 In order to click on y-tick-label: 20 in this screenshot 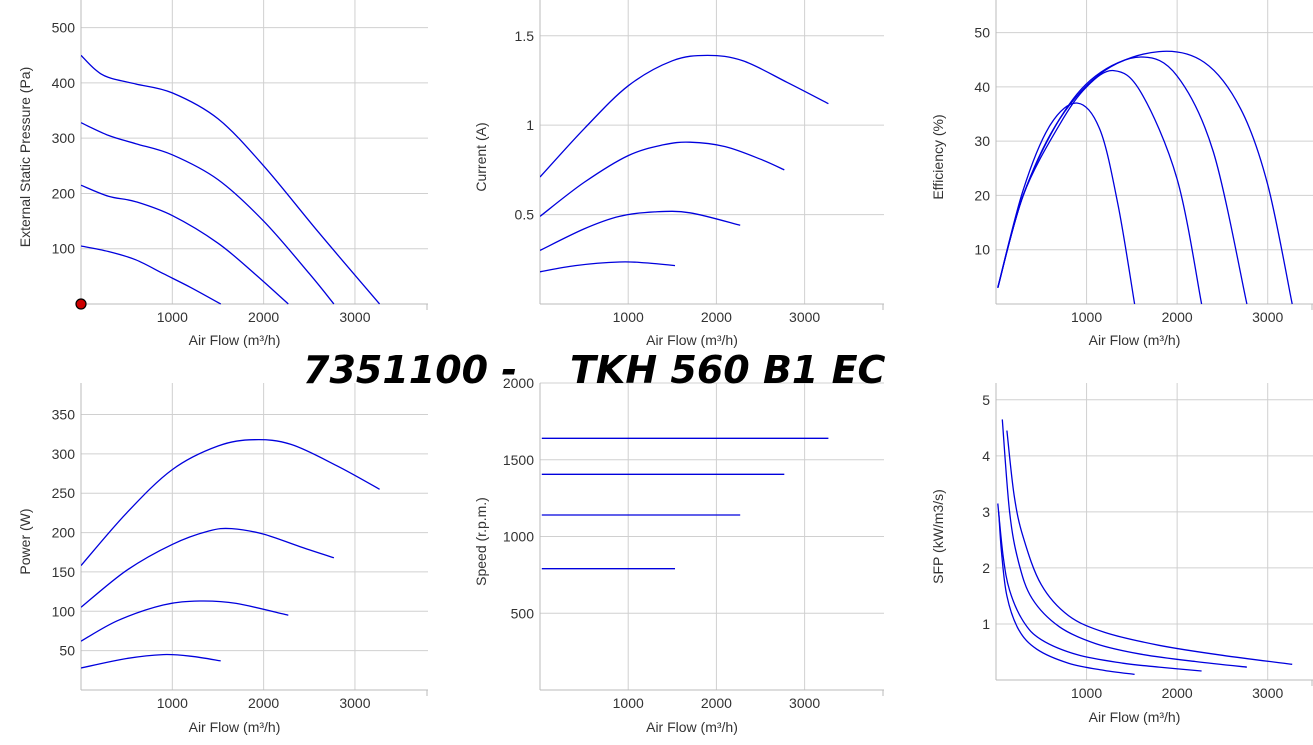, I will do `click(982, 195)`.